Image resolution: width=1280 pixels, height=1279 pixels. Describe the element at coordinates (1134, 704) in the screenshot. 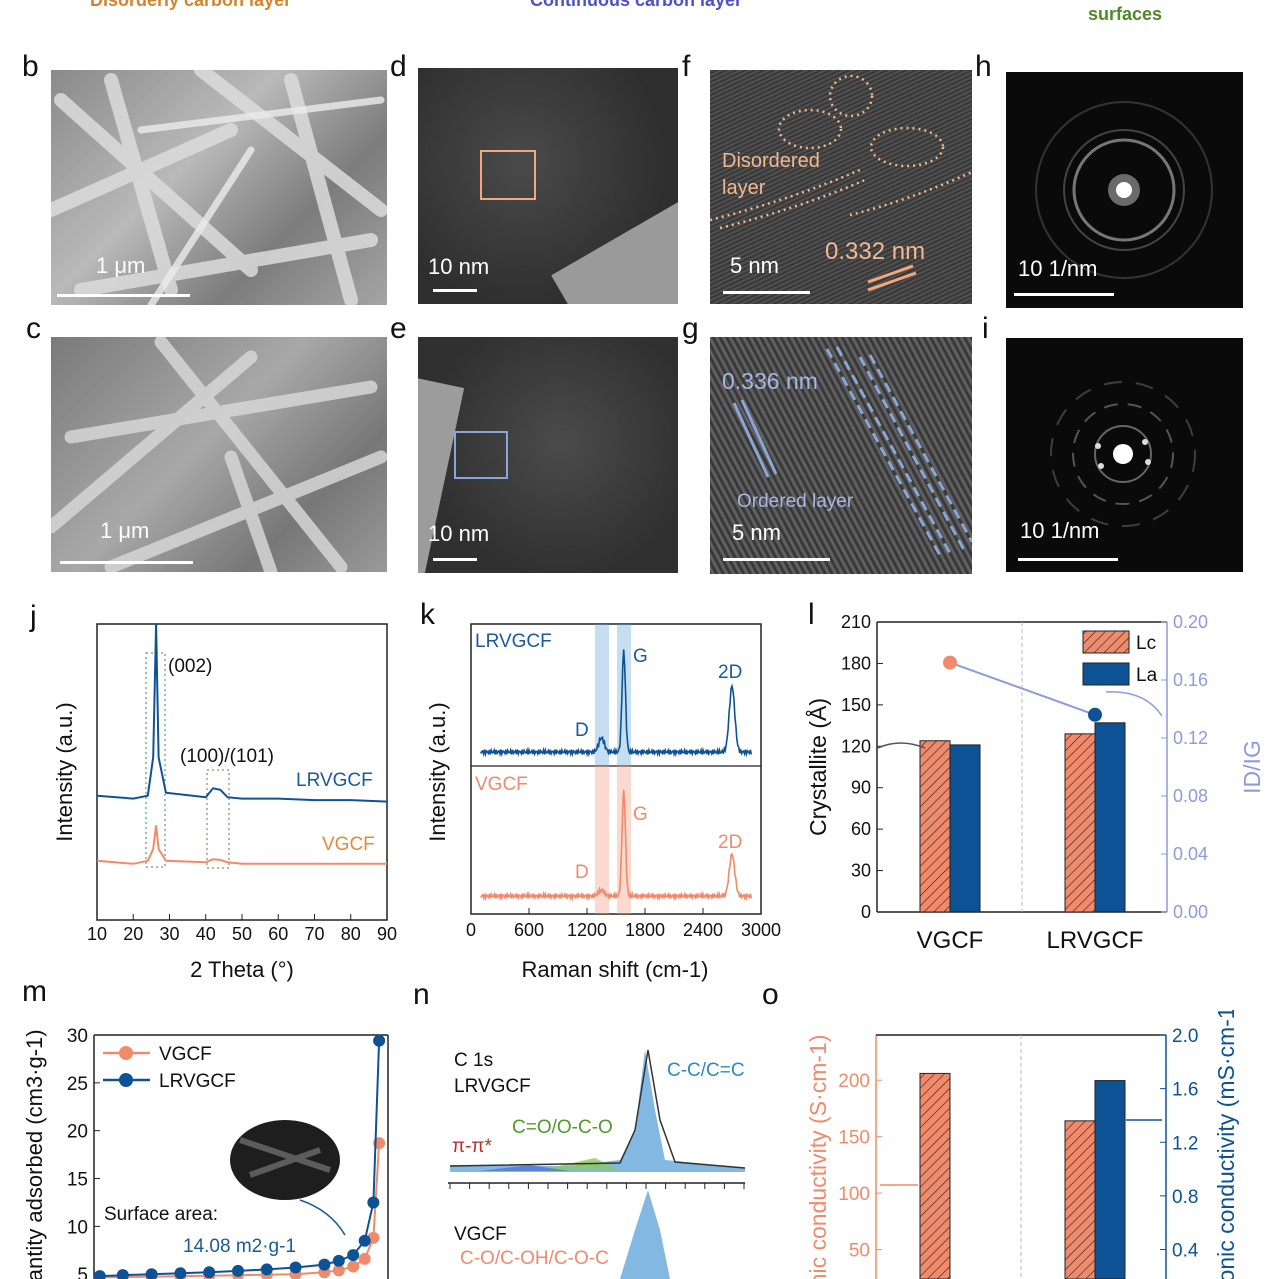

I see `arrow-right-l` at that location.